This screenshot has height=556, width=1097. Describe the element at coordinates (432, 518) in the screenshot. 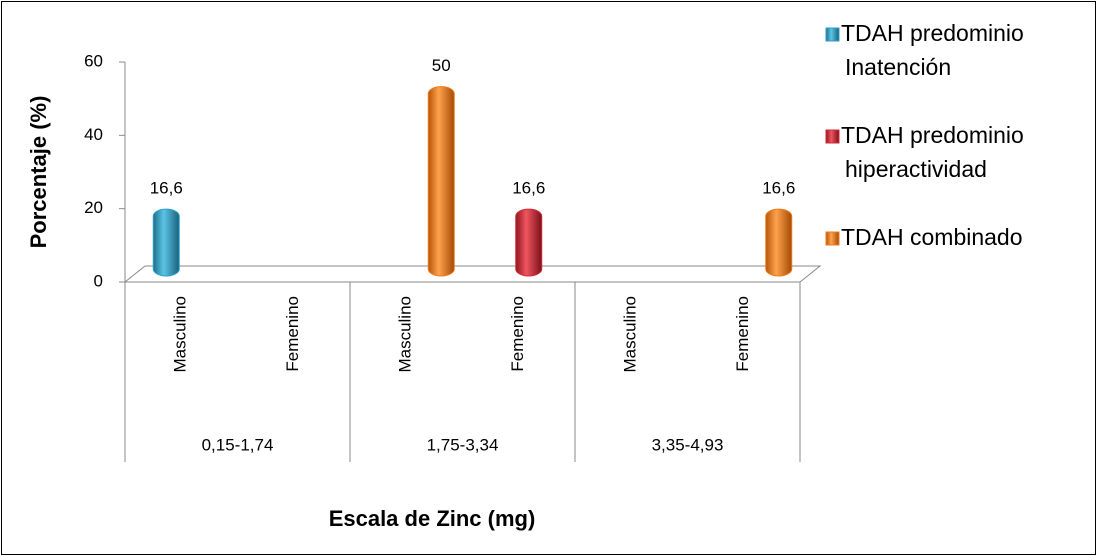

I see `x-axis-title: Escala de Zinc (mg)` at that location.